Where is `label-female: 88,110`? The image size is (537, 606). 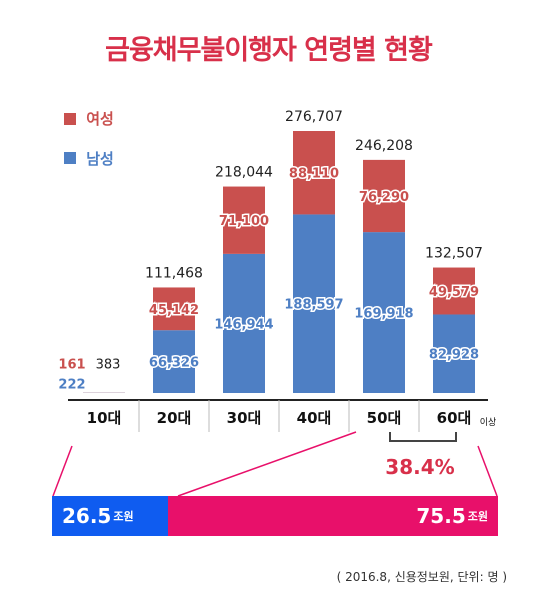 label-female: 88,110 is located at coordinates (314, 174).